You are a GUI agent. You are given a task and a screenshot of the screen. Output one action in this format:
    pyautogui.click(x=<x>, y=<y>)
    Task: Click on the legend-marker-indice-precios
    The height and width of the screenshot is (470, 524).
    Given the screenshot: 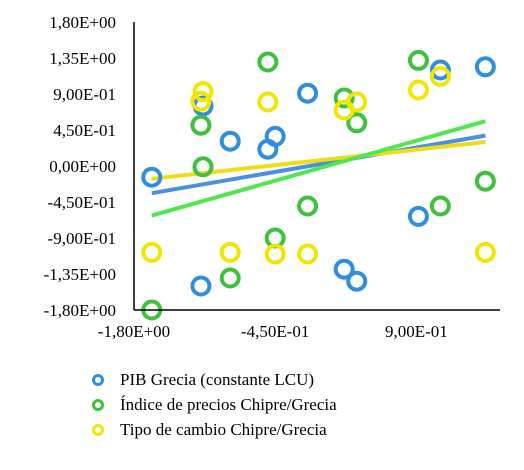 What is the action you would take?
    pyautogui.click(x=98, y=405)
    